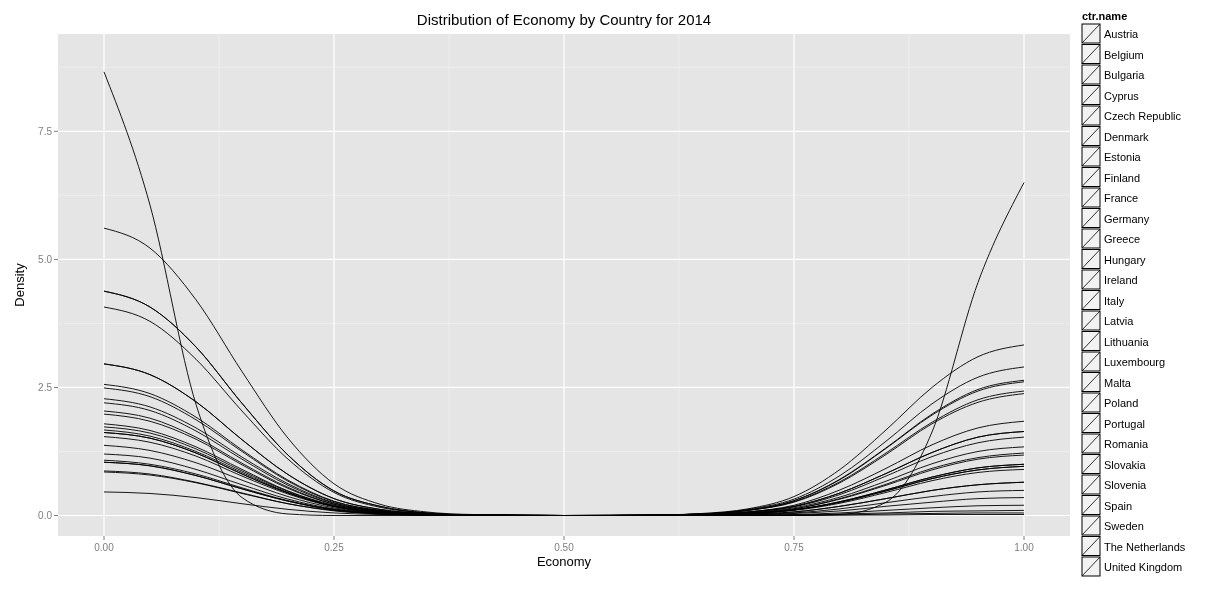 Image resolution: width=1212 pixels, height=592 pixels. Describe the element at coordinates (1105, 16) in the screenshot. I see `legend-title: ctr.name` at that location.